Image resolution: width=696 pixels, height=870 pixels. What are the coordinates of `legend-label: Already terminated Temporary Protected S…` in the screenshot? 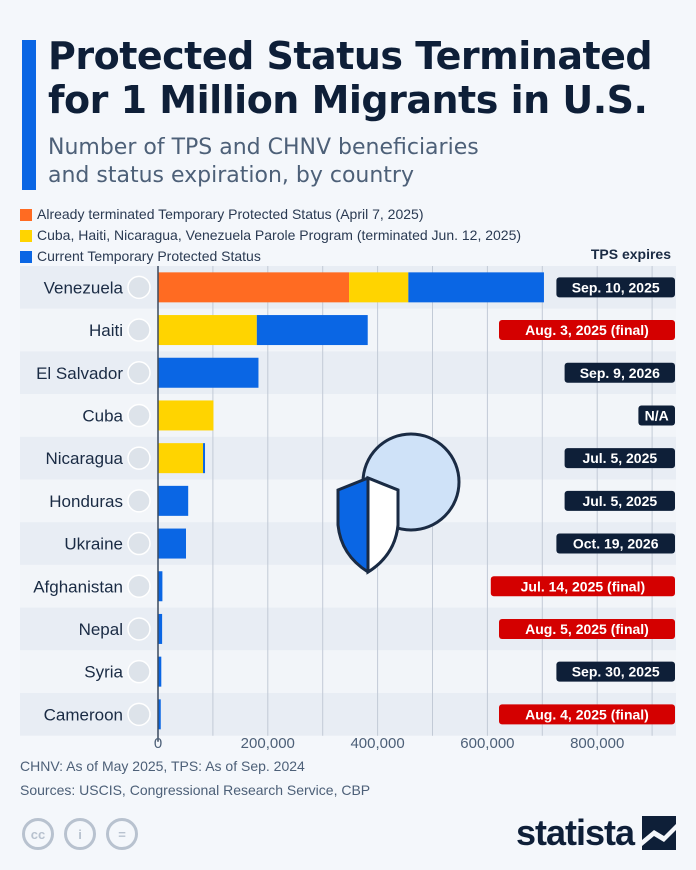 It's located at (230, 214).